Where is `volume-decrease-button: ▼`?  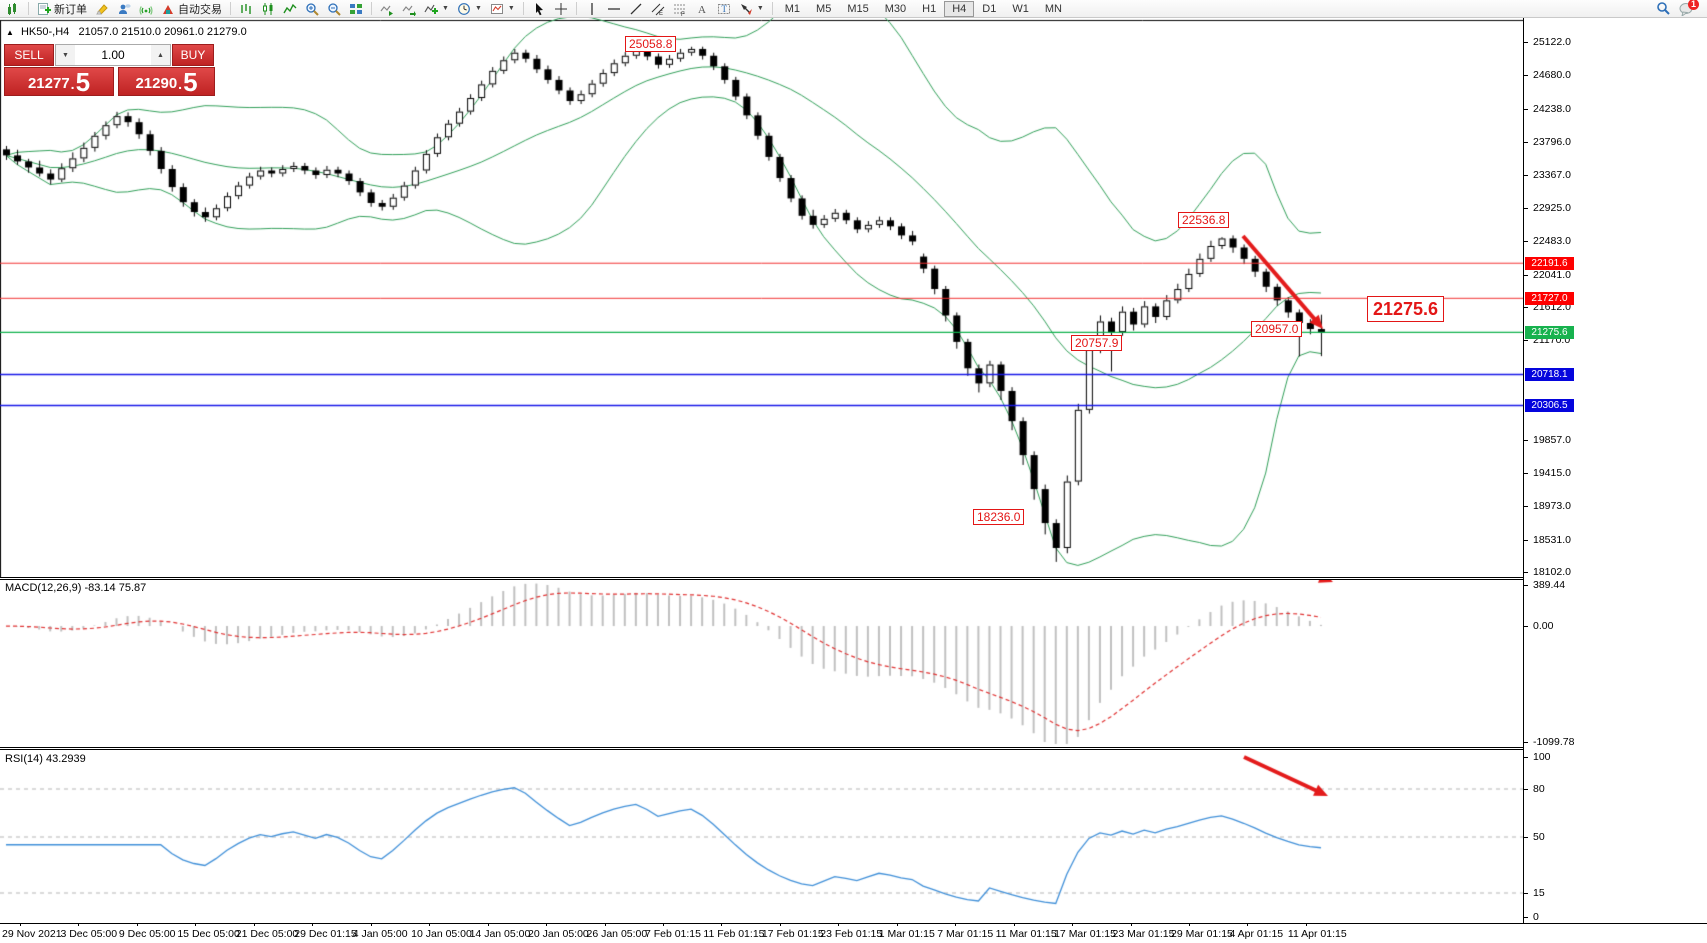 volume-decrease-button: ▼ is located at coordinates (65, 55).